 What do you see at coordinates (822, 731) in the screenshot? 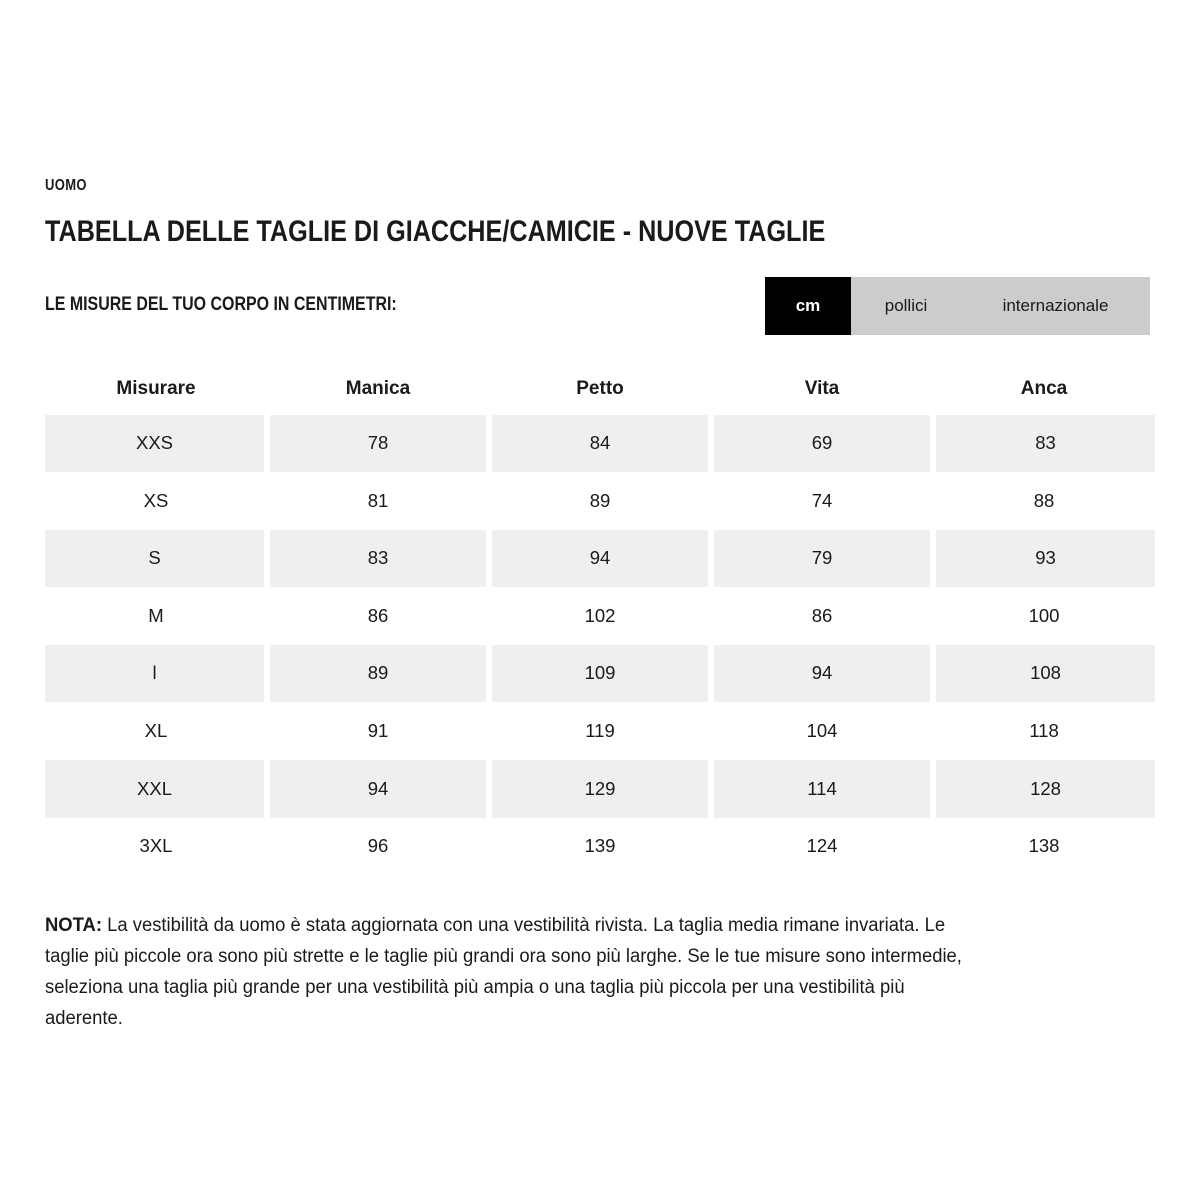
I see `cell-vita: 104` at bounding box center [822, 731].